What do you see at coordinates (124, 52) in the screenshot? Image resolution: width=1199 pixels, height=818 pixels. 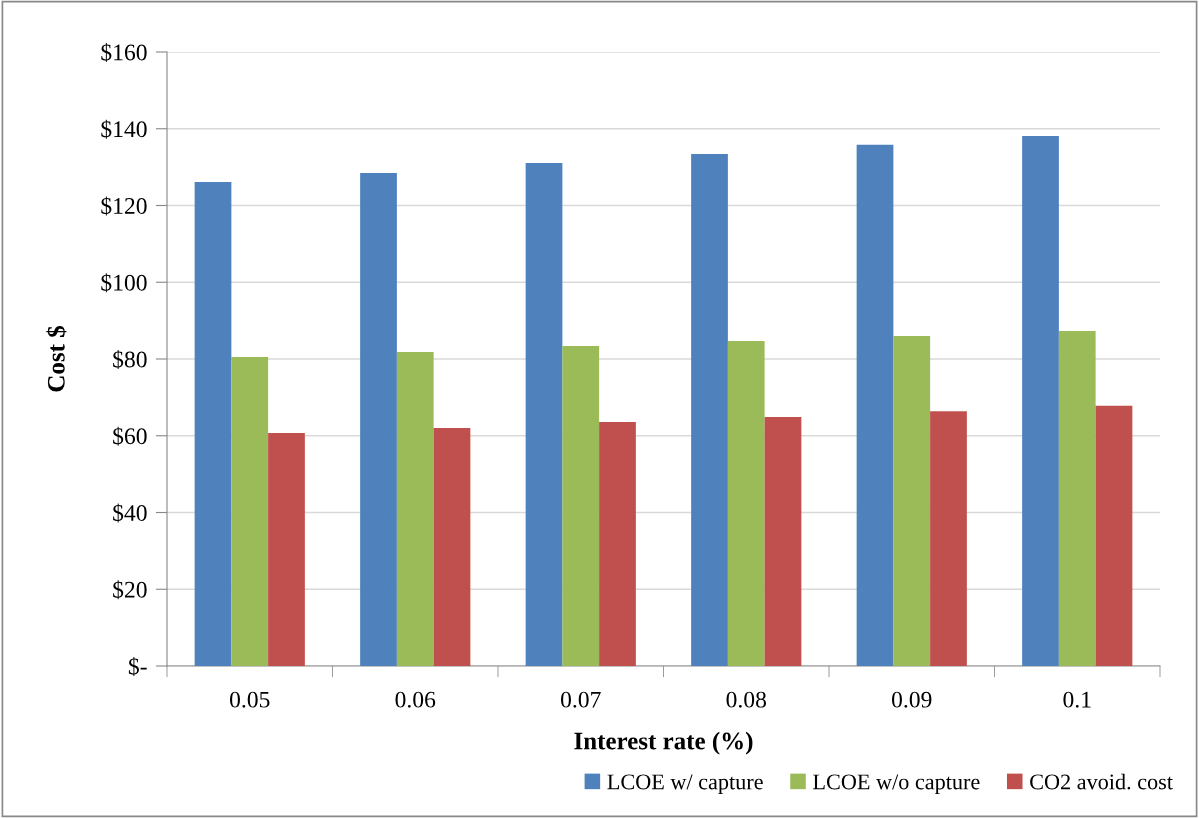 I see `y-tick-label: $160` at bounding box center [124, 52].